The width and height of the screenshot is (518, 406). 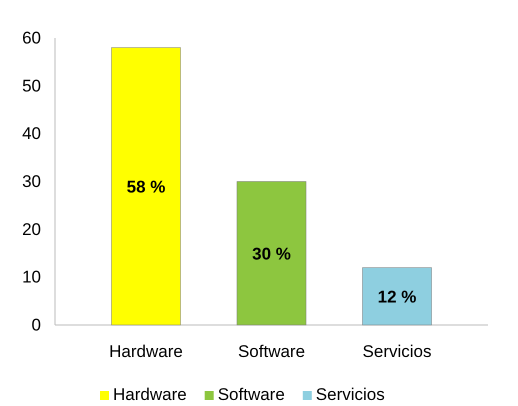 What do you see at coordinates (251, 394) in the screenshot?
I see `legend-label: Software` at bounding box center [251, 394].